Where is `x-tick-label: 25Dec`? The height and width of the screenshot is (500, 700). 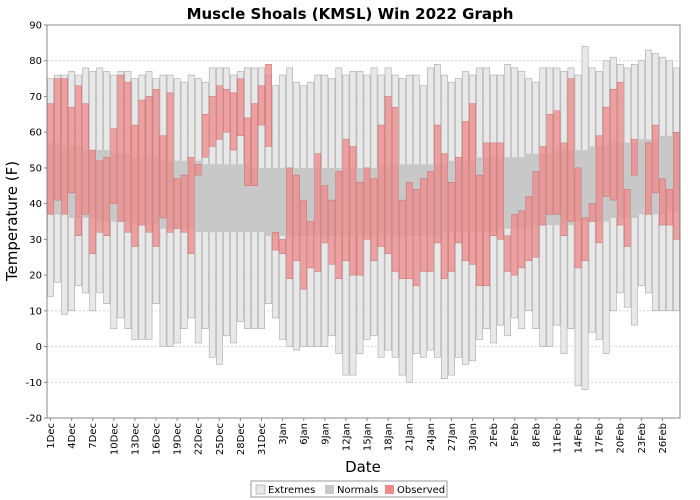 x-tick-label: 25Dec is located at coordinates (220, 439).